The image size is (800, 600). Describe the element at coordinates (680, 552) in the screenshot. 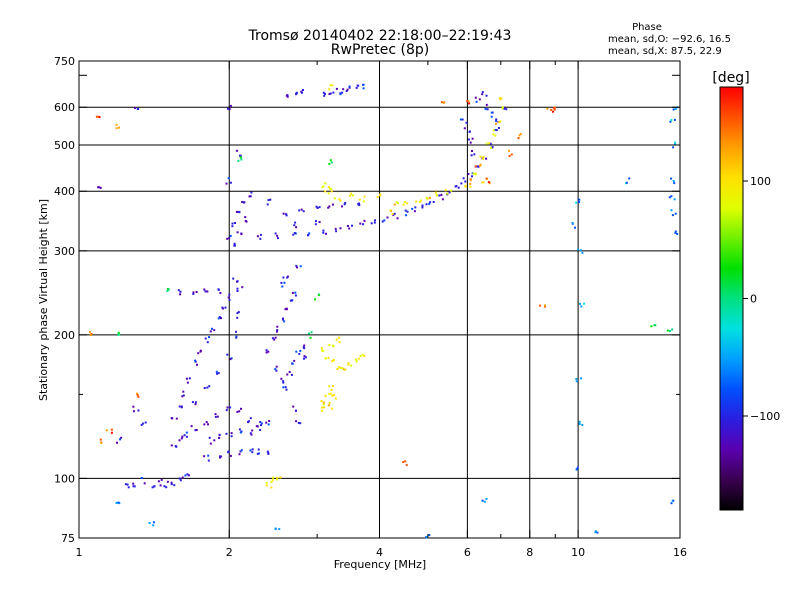

I see `x-tick-label: 16` at that location.